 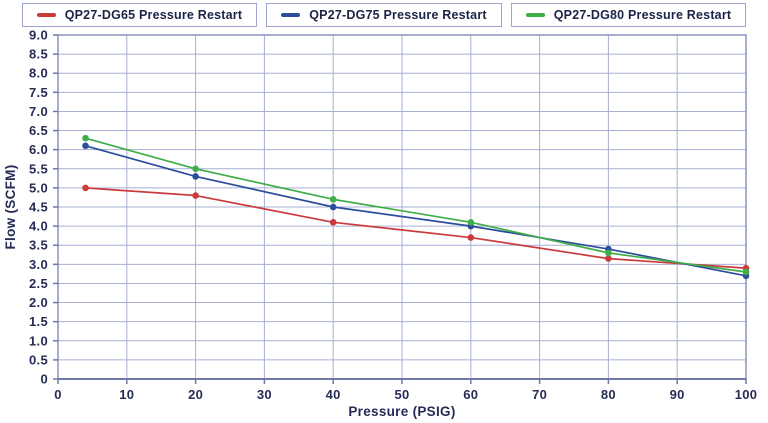 What do you see at coordinates (58, 394) in the screenshot?
I see `x-tick-label: 0` at bounding box center [58, 394].